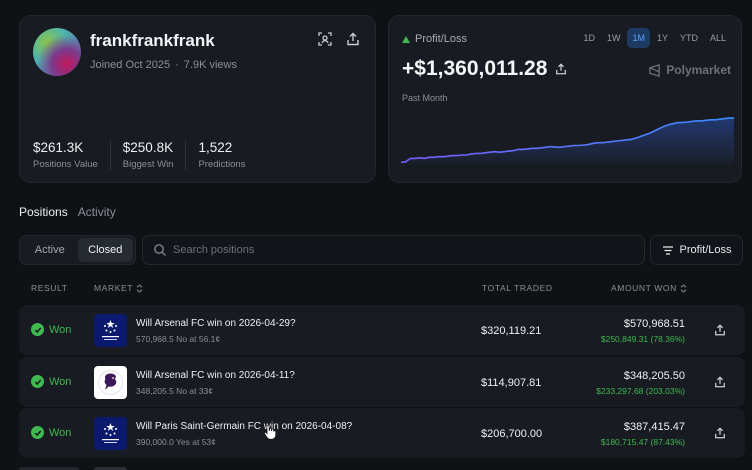  I want to click on pnl-value: +$1,360,011.28, so click(475, 68).